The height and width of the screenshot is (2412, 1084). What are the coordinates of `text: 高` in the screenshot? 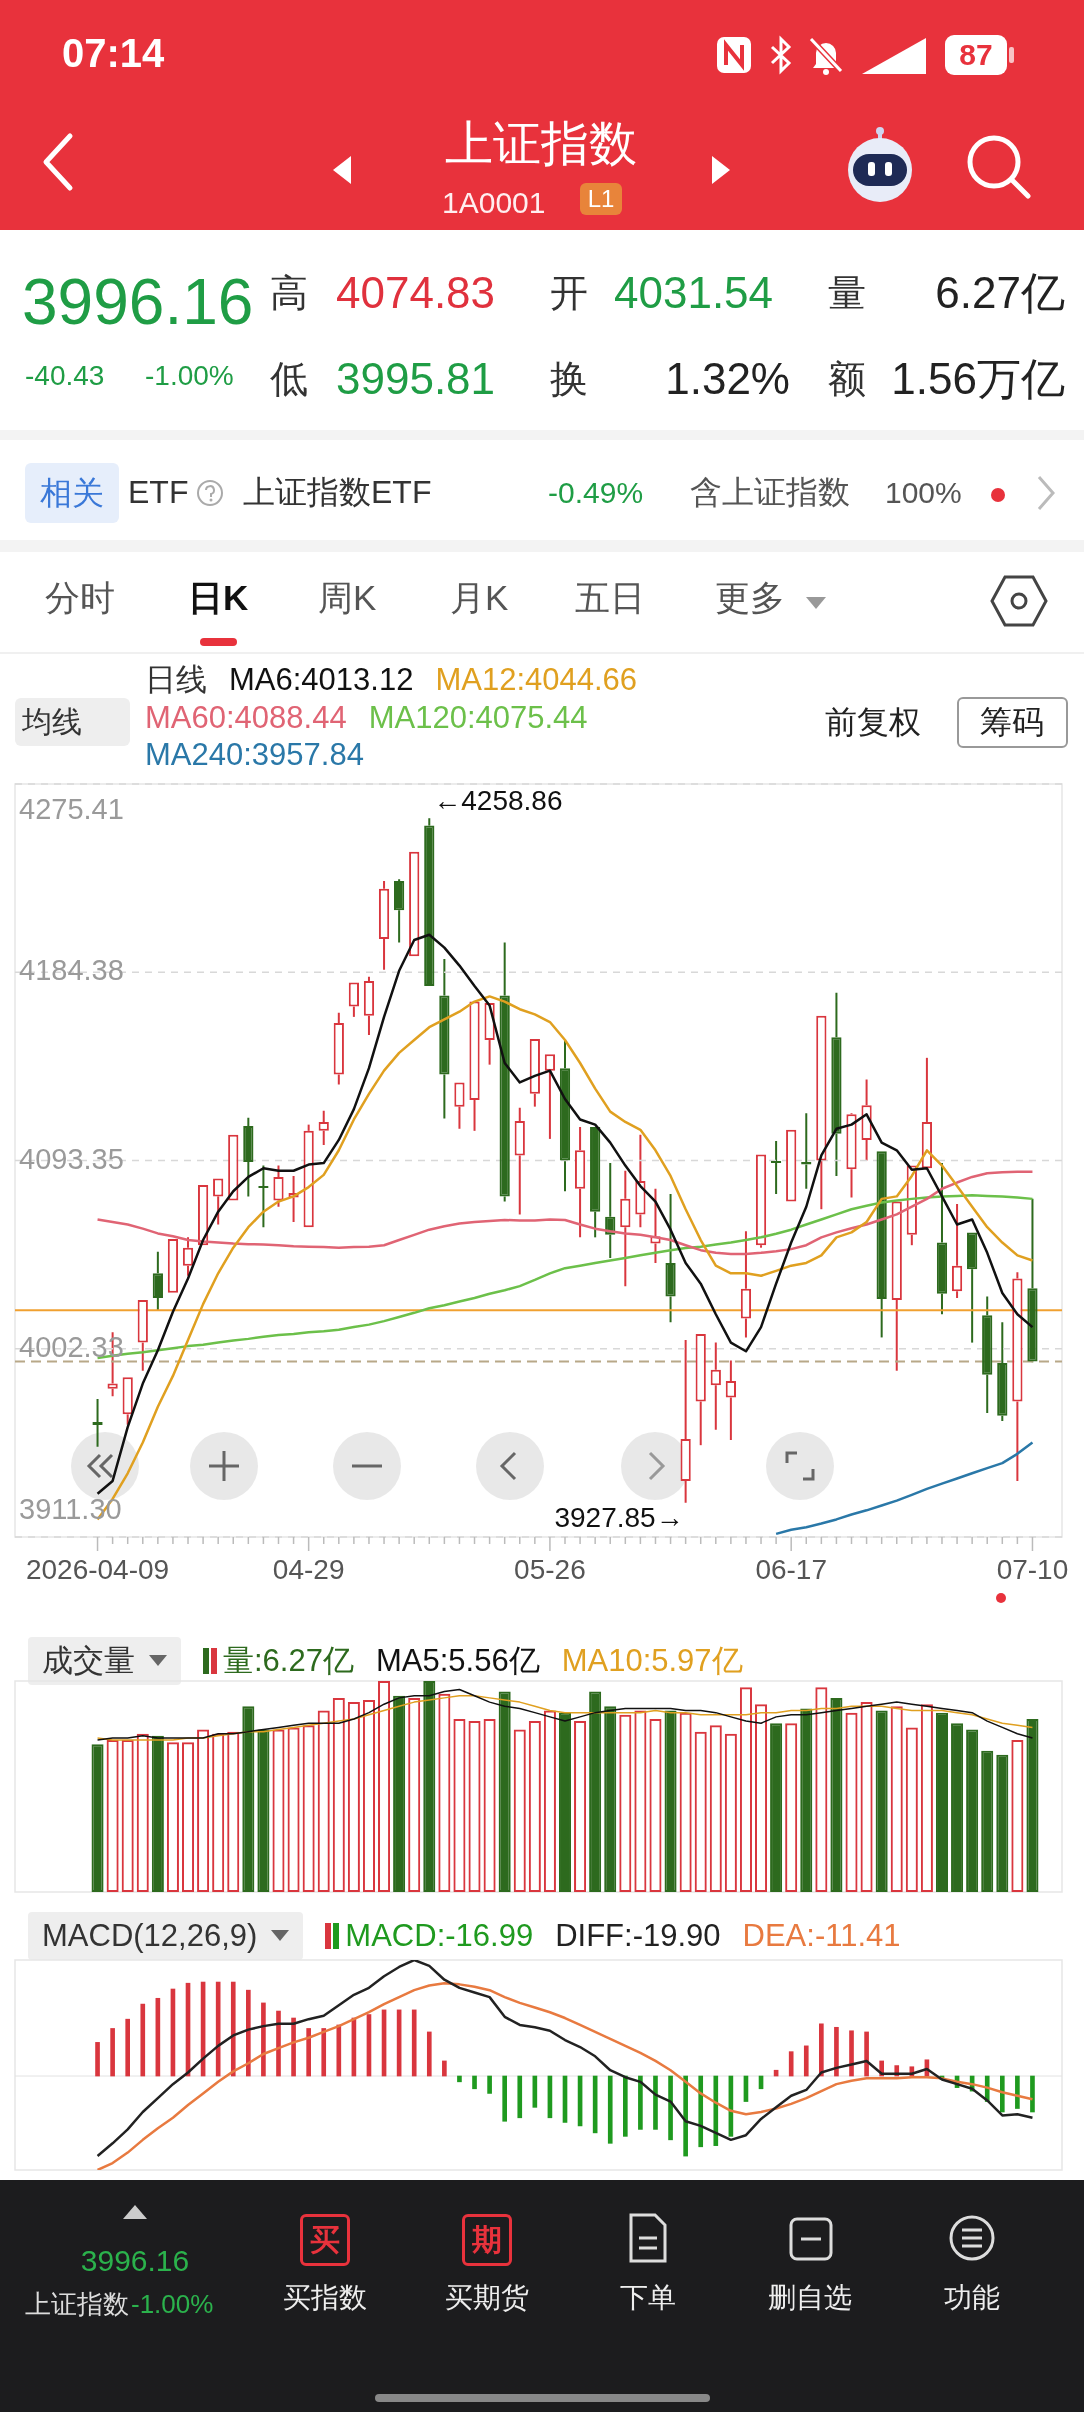 It's located at (289, 294).